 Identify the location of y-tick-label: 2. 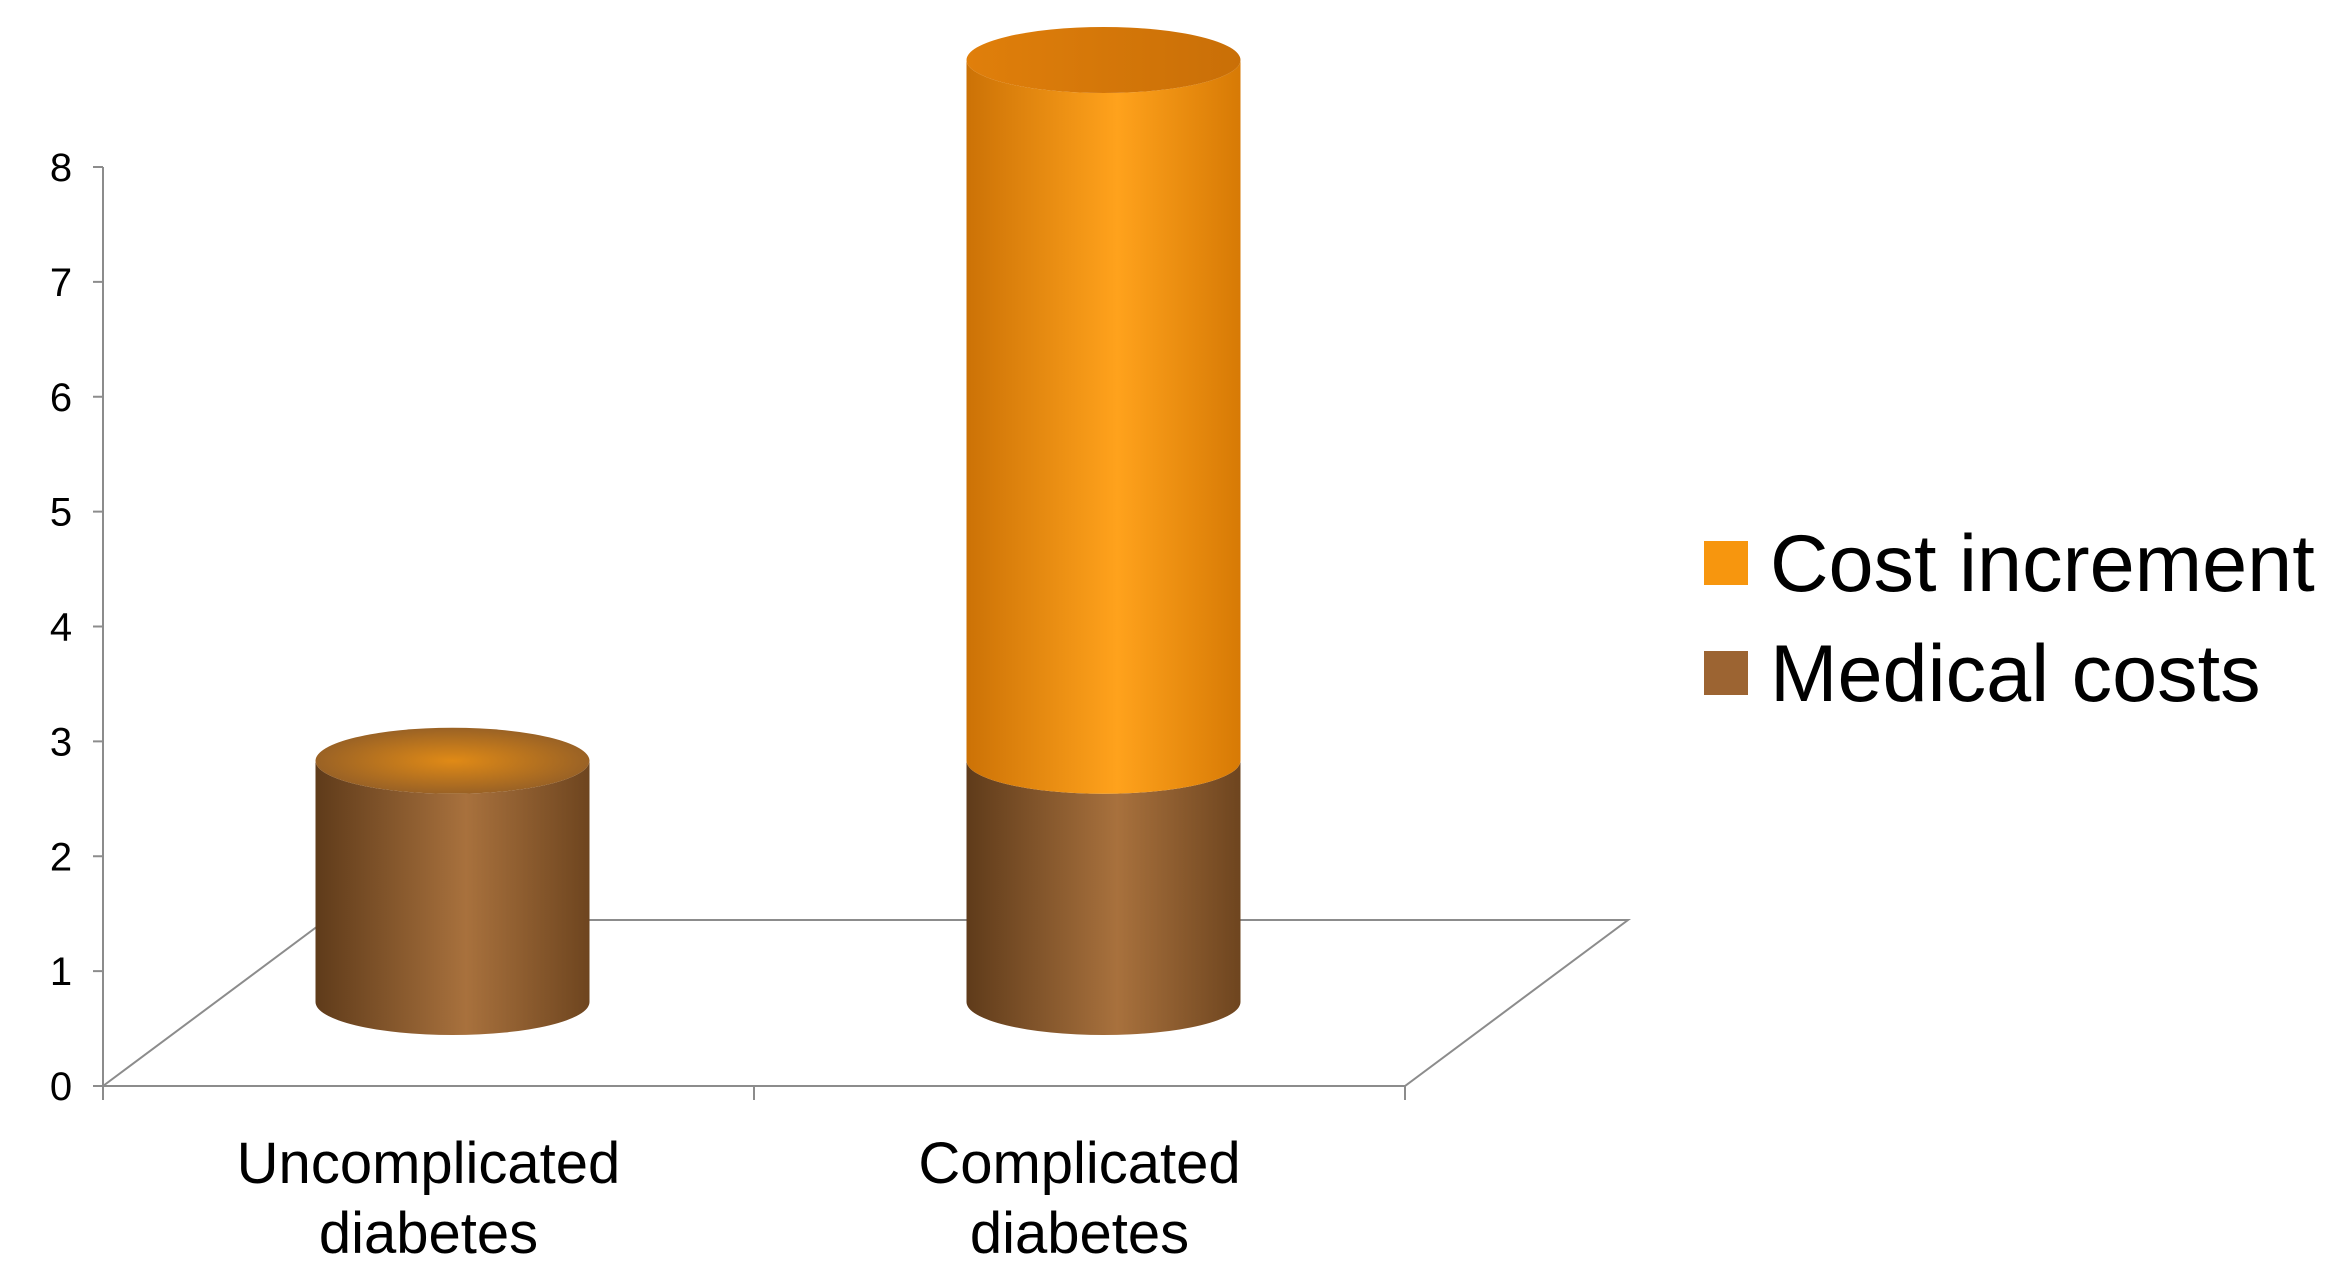
(61, 857).